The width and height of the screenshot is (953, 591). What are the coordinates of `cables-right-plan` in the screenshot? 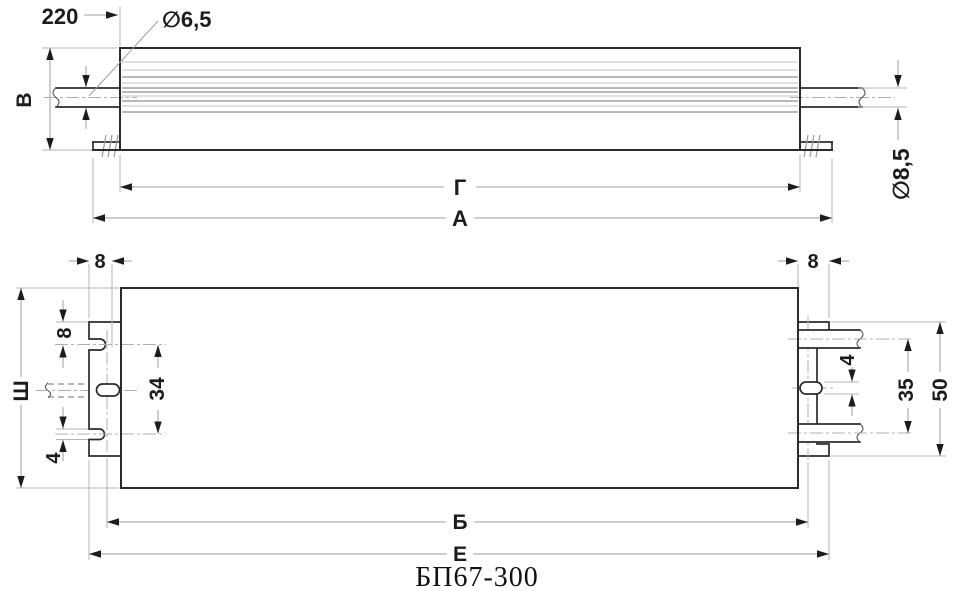 It's located at (851, 386).